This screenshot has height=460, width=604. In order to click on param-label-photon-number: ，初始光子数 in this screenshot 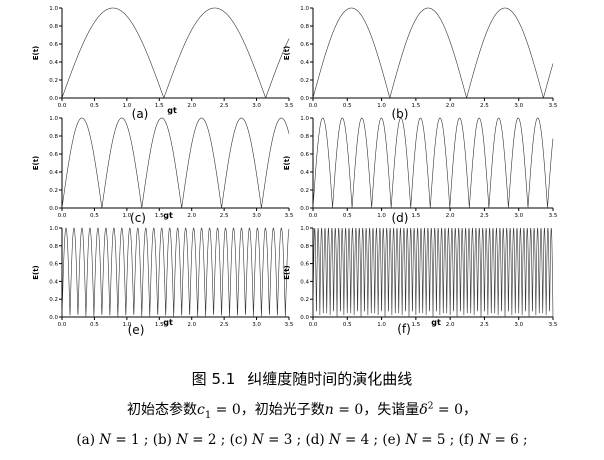, I will do `click(282, 410)`.